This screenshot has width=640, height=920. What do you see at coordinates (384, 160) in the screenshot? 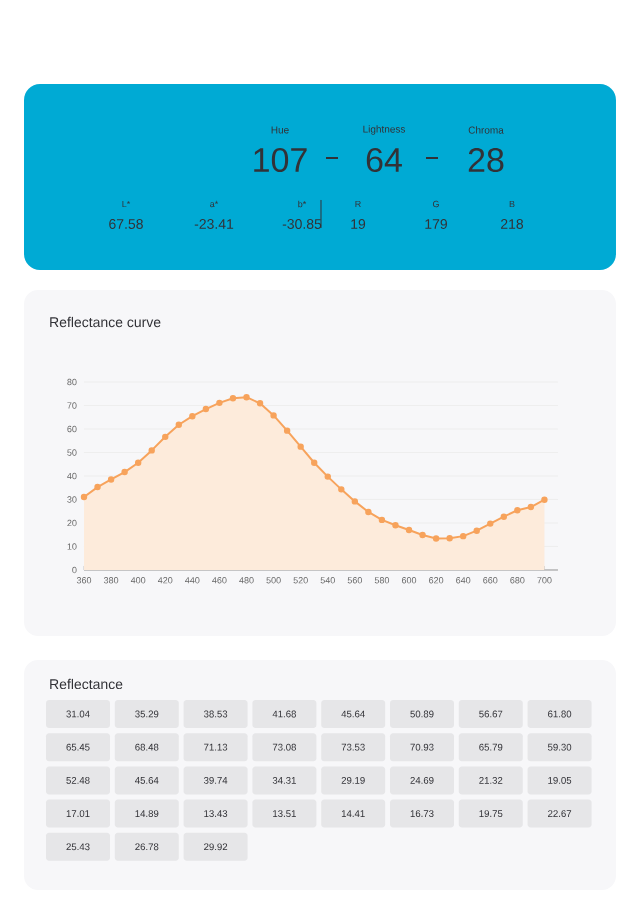
I see `text: 64` at bounding box center [384, 160].